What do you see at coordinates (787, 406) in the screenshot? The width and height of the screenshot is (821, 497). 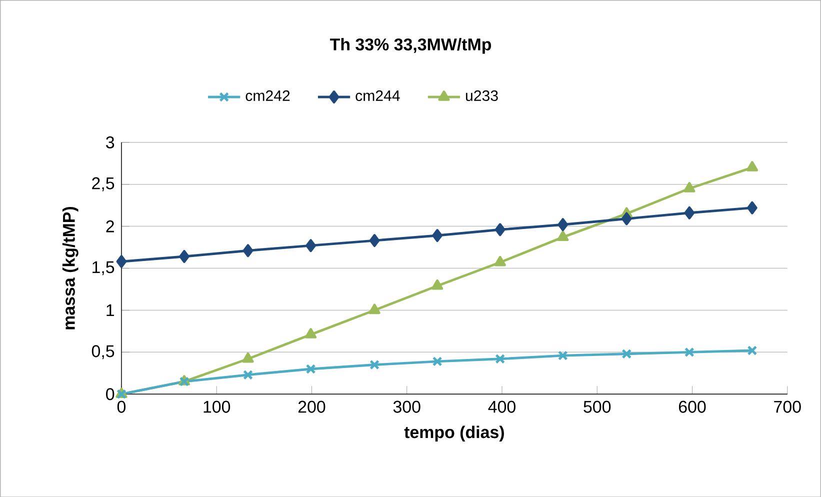 I see `x-tick-label: 700` at bounding box center [787, 406].